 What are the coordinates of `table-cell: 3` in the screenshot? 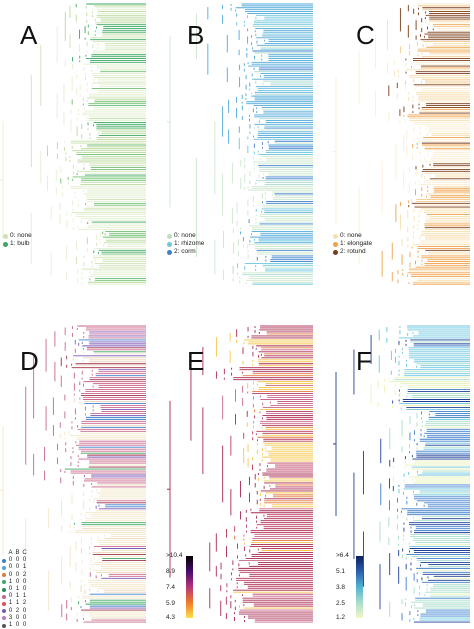 It's located at (10, 617).